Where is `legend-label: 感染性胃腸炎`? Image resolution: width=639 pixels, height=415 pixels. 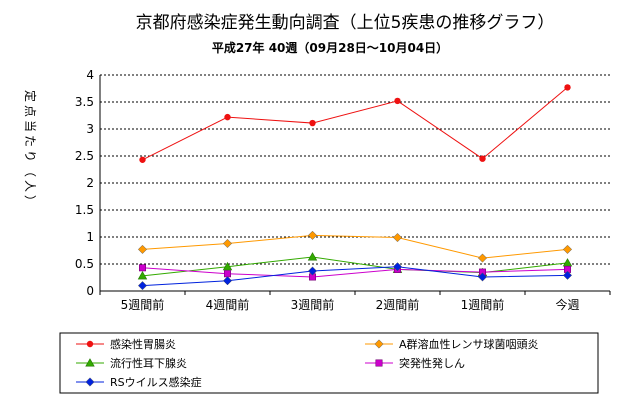 legend-label: 感染性胃腸炎 is located at coordinates (143, 344).